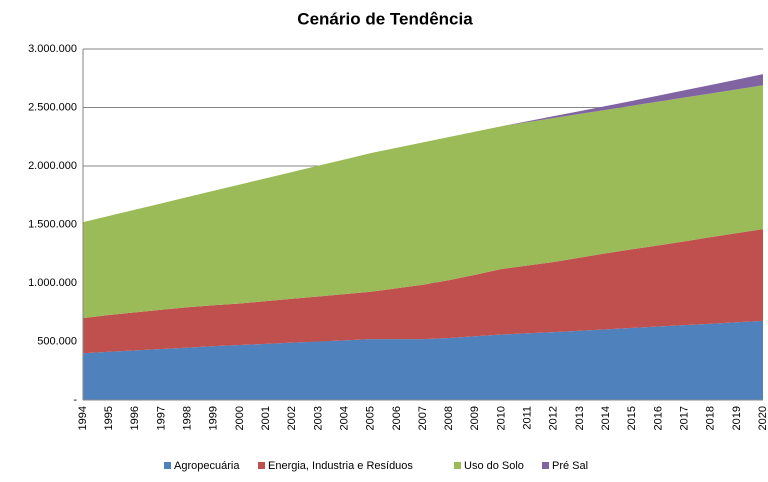 The image size is (768, 482). Describe the element at coordinates (344, 418) in the screenshot. I see `x-tick-label: 2004` at that location.